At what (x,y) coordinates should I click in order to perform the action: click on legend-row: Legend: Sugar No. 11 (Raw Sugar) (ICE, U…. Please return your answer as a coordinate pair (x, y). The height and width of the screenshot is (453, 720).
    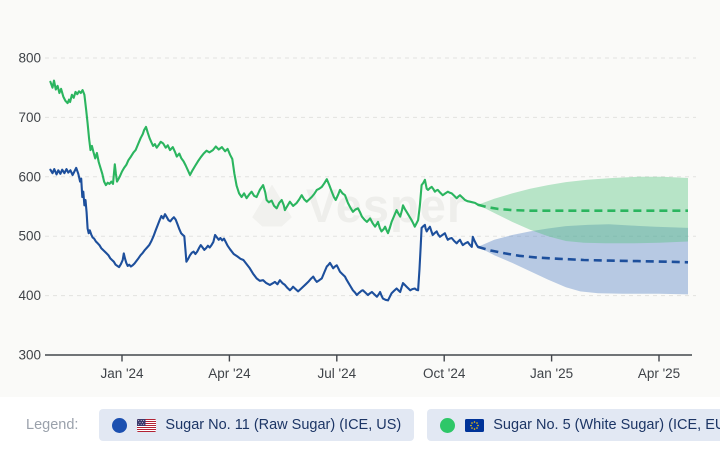
    Looking at the image, I should click on (360, 425).